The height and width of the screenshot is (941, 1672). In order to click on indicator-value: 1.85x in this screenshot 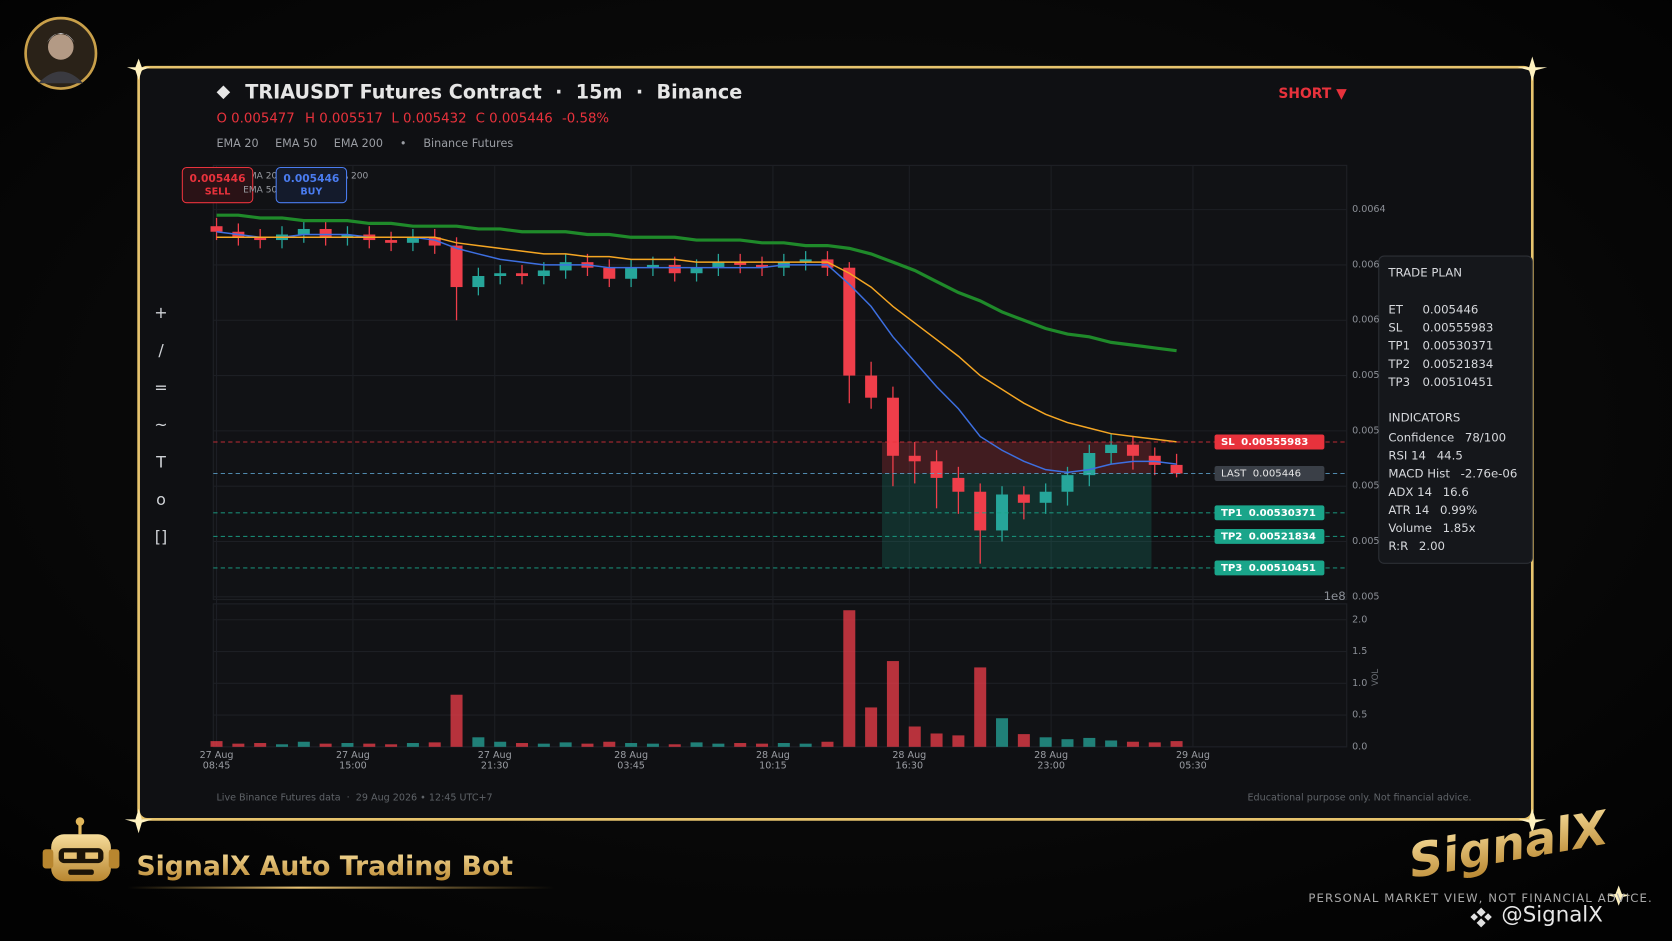, I will do `click(1459, 528)`.